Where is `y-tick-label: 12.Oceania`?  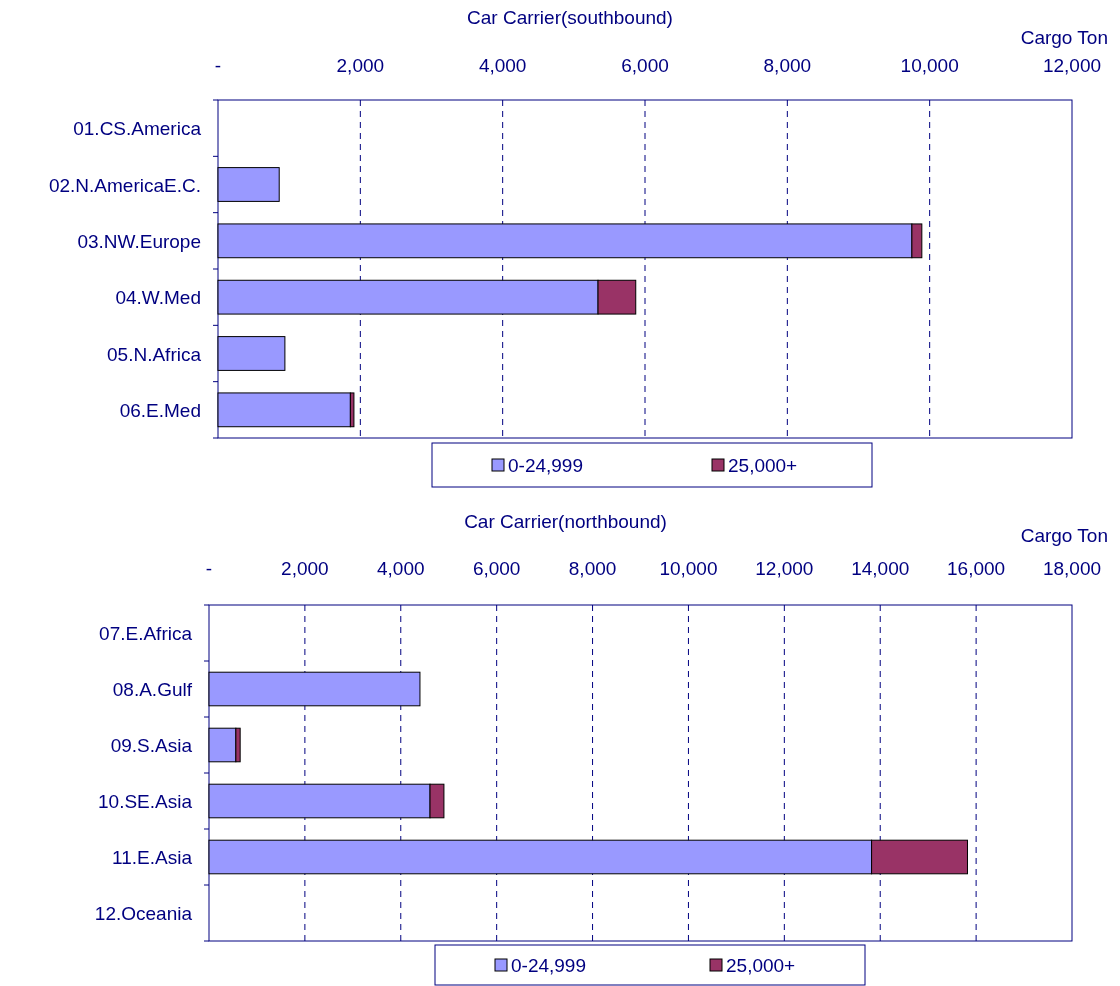
y-tick-label: 12.Oceania is located at coordinates (143, 913).